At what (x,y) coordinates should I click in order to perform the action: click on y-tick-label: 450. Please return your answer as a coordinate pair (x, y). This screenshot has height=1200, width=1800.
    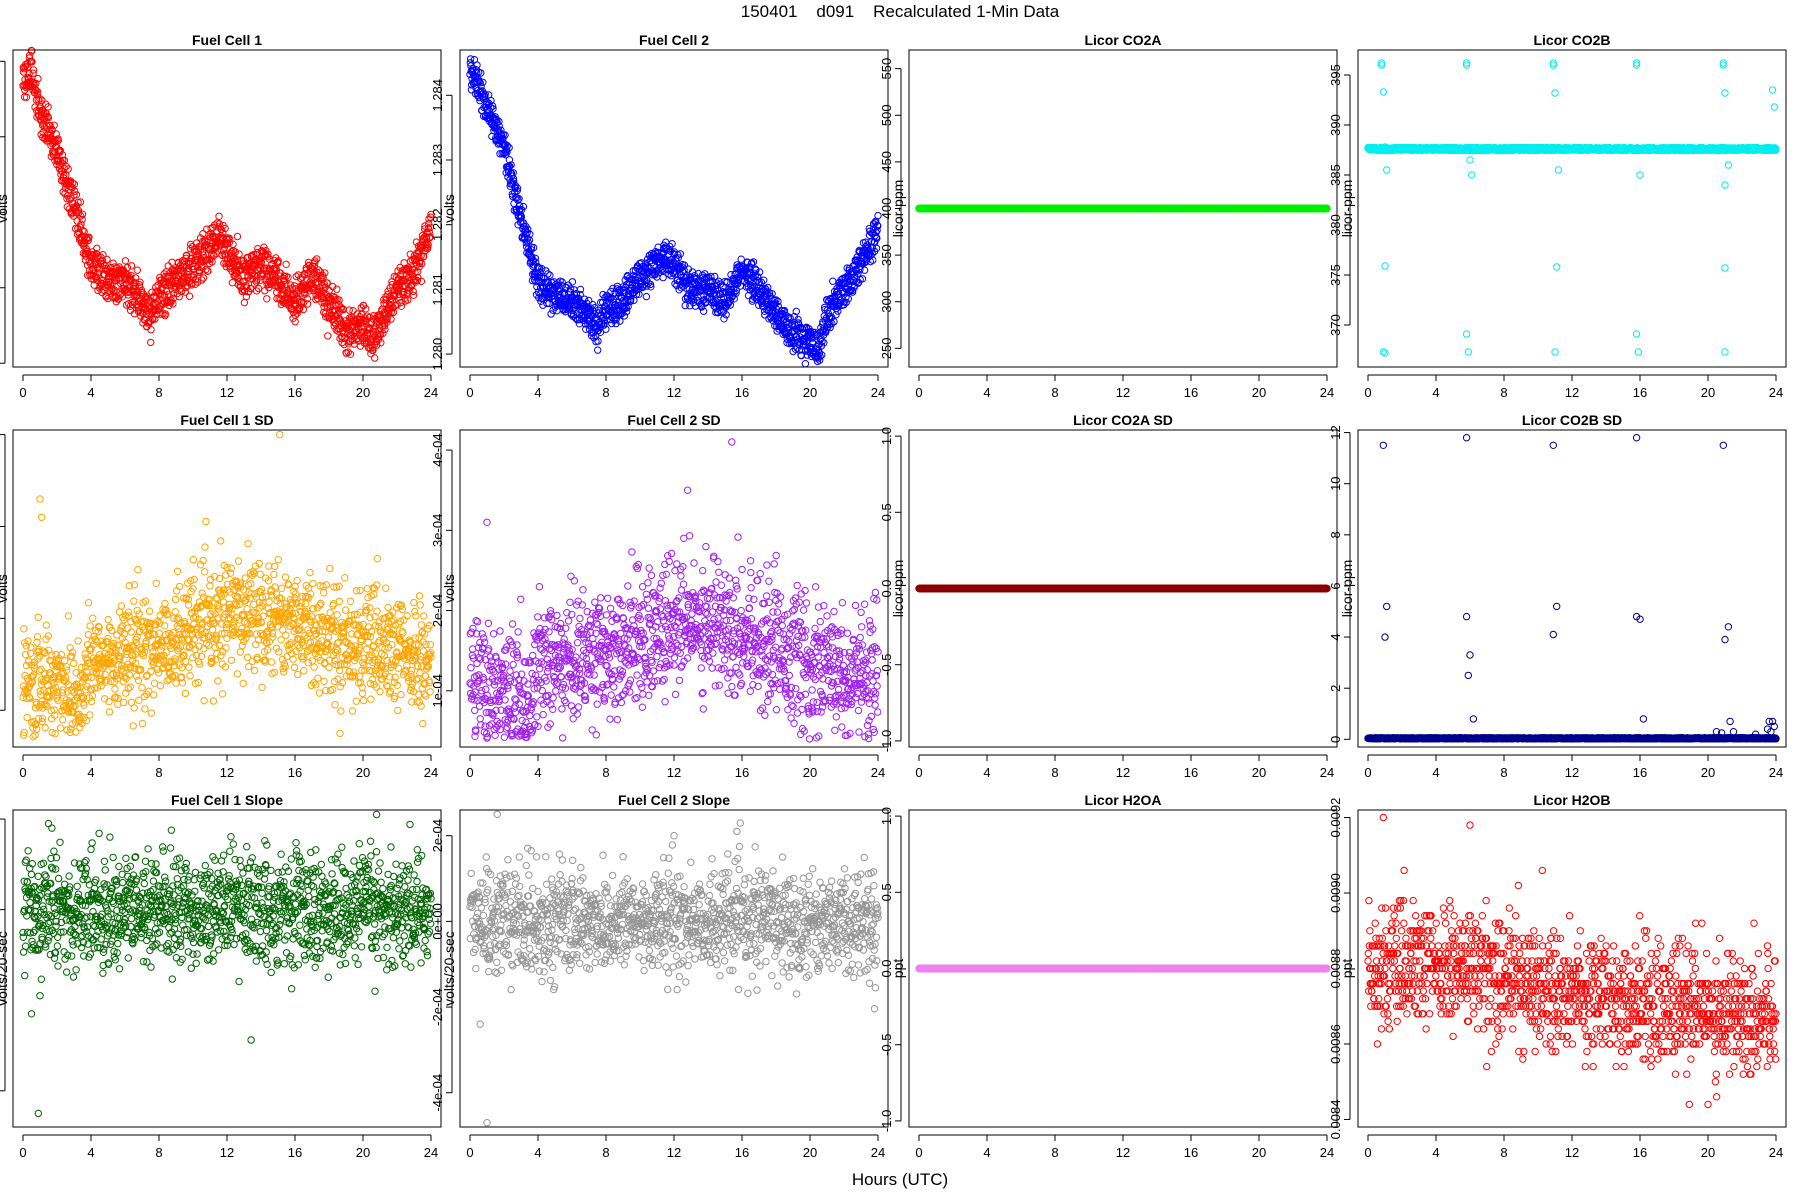
    Looking at the image, I should click on (886, 162).